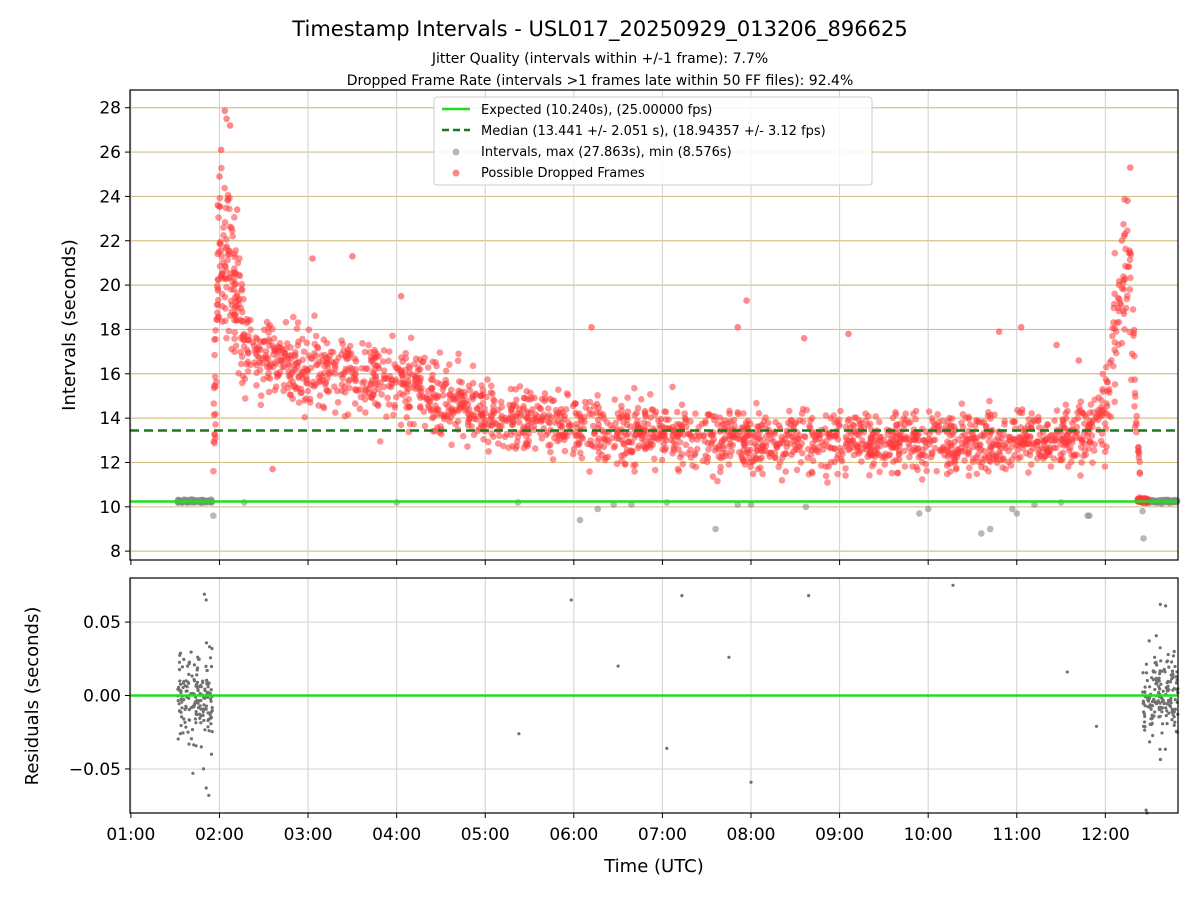 This screenshot has height=900, width=1200. Describe the element at coordinates (269, 345) in the screenshot. I see `dropped-frame-point-1944` at that location.